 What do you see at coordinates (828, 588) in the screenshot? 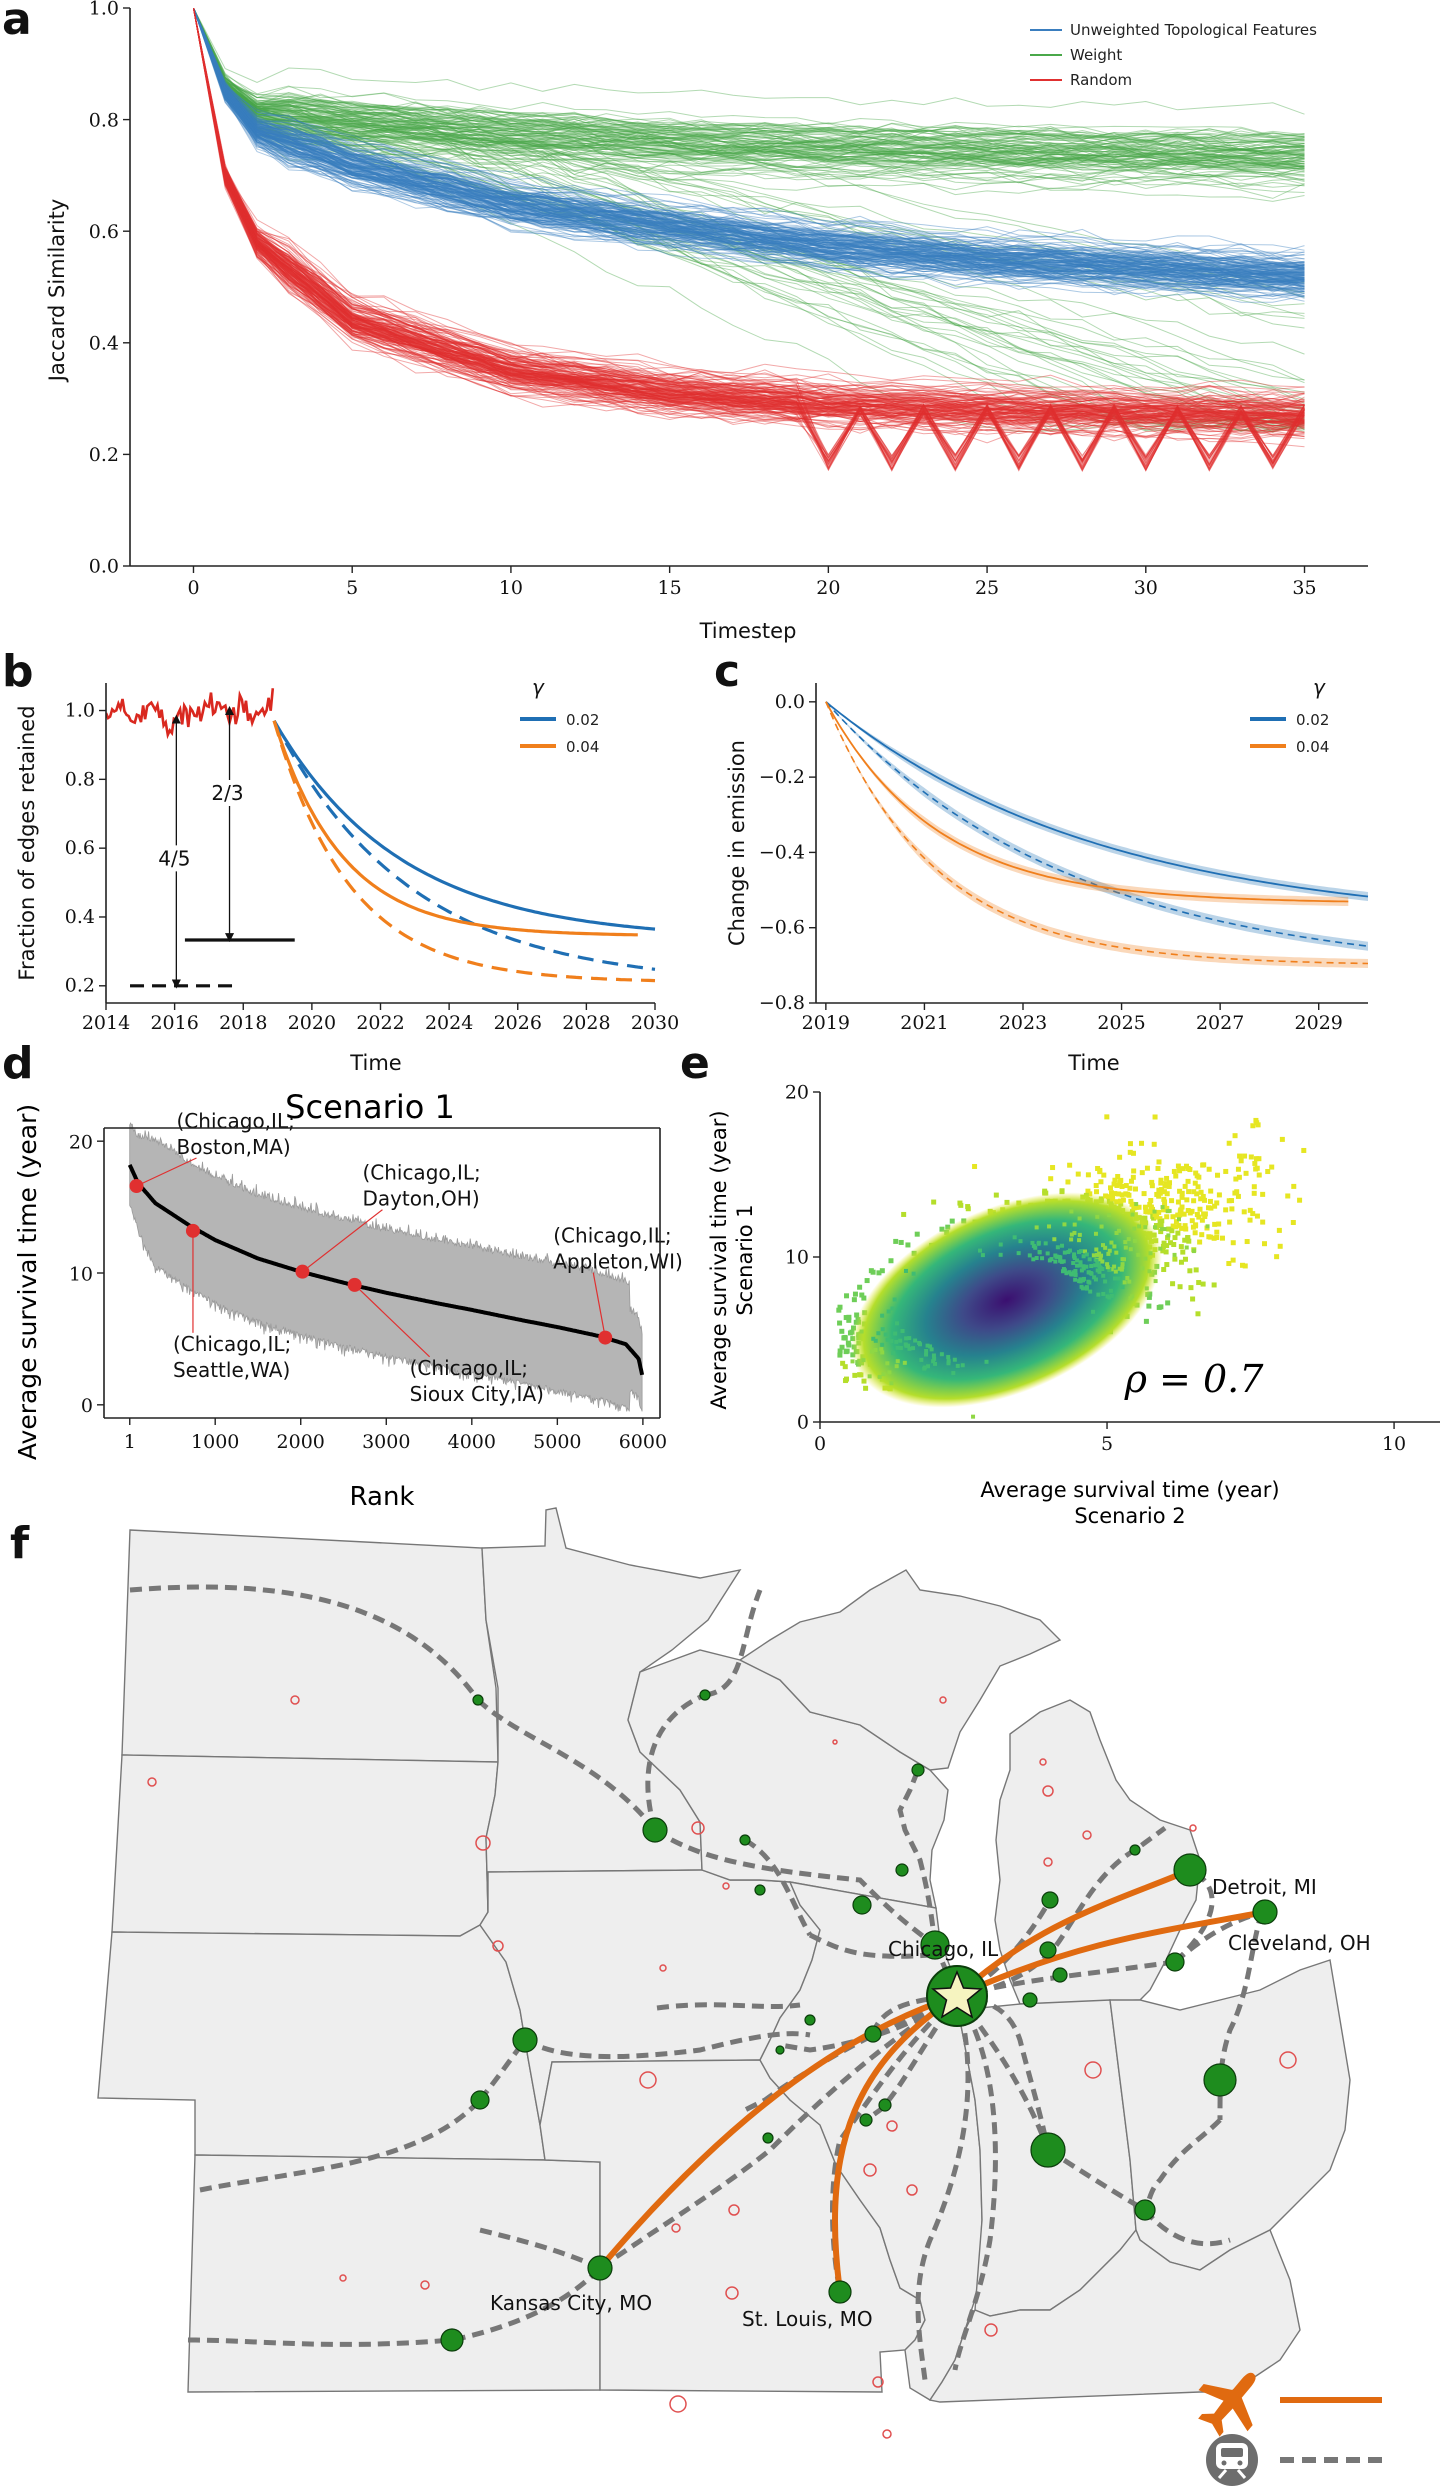
I see `x-tick-label: 20` at bounding box center [828, 588].